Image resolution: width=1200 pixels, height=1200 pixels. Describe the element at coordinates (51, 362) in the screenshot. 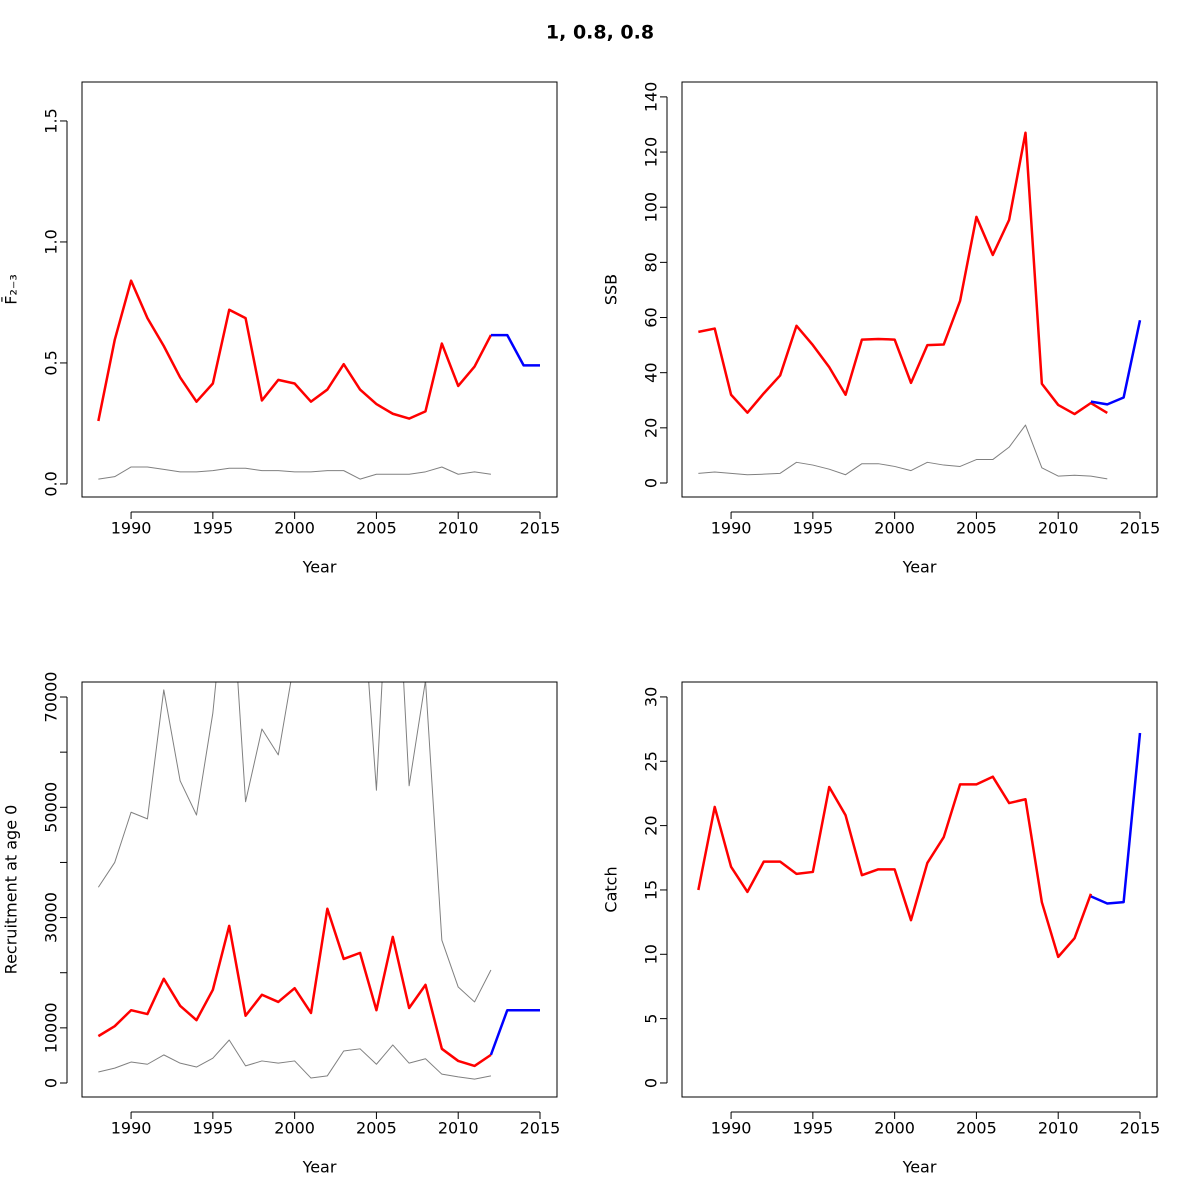

I see `y-tick-label: 0.5` at that location.